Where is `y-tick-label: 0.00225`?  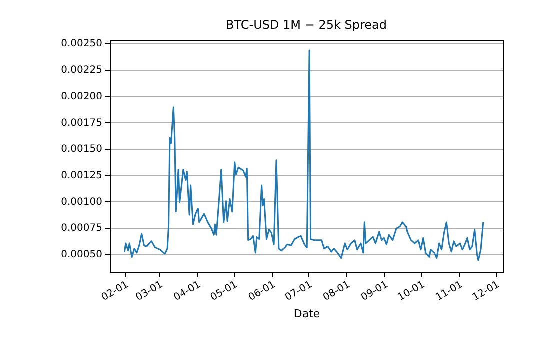
y-tick-label: 0.00225 is located at coordinates (81, 70).